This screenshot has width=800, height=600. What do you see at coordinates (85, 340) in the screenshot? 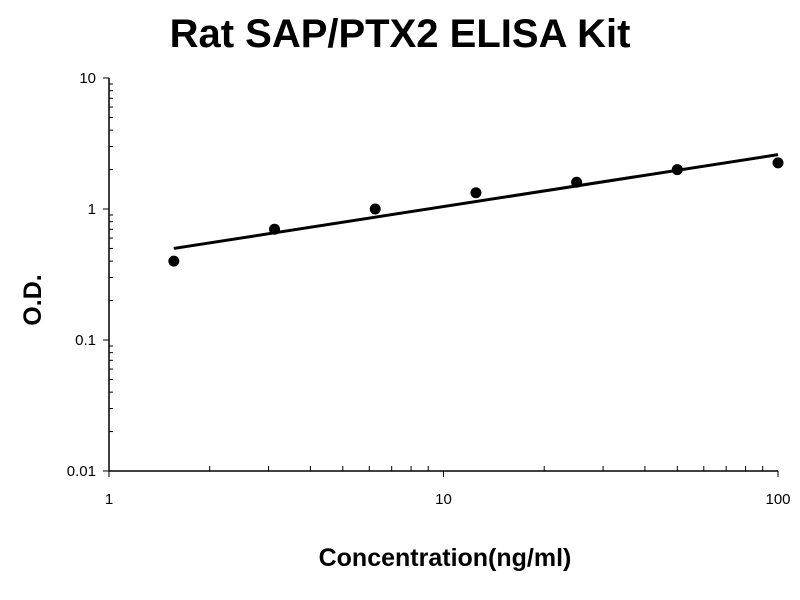
I see `y-tick-label: 0.1` at bounding box center [85, 340].